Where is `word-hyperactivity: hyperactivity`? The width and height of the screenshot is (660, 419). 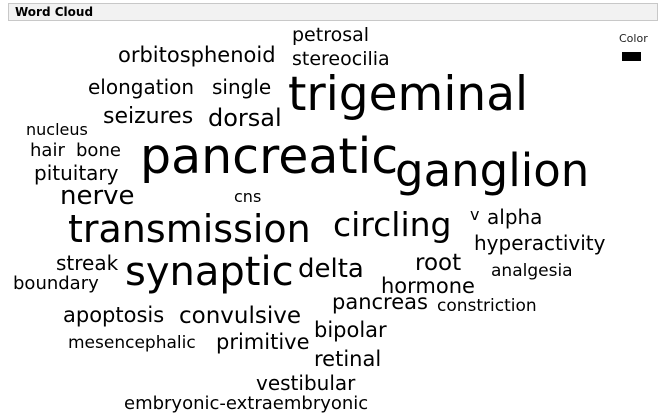 word-hyperactivity: hyperactivity is located at coordinates (540, 243).